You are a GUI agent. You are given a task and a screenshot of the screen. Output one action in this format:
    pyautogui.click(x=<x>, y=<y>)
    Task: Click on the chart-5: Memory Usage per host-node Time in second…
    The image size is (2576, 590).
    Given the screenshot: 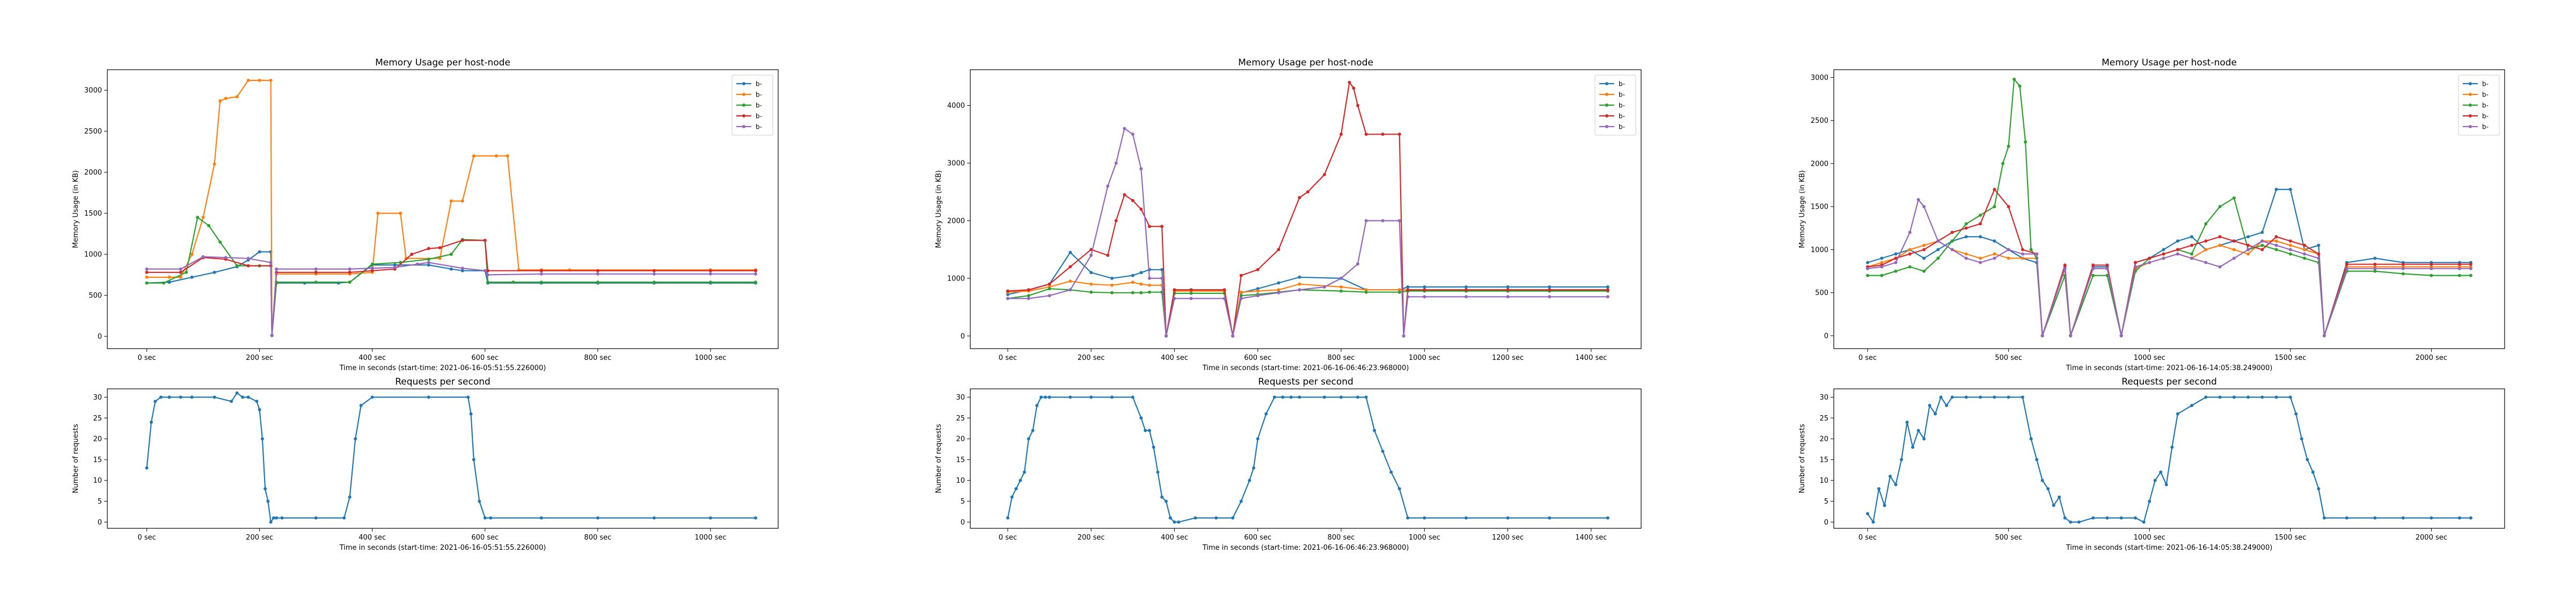 What is the action you would take?
    pyautogui.click(x=2151, y=214)
    